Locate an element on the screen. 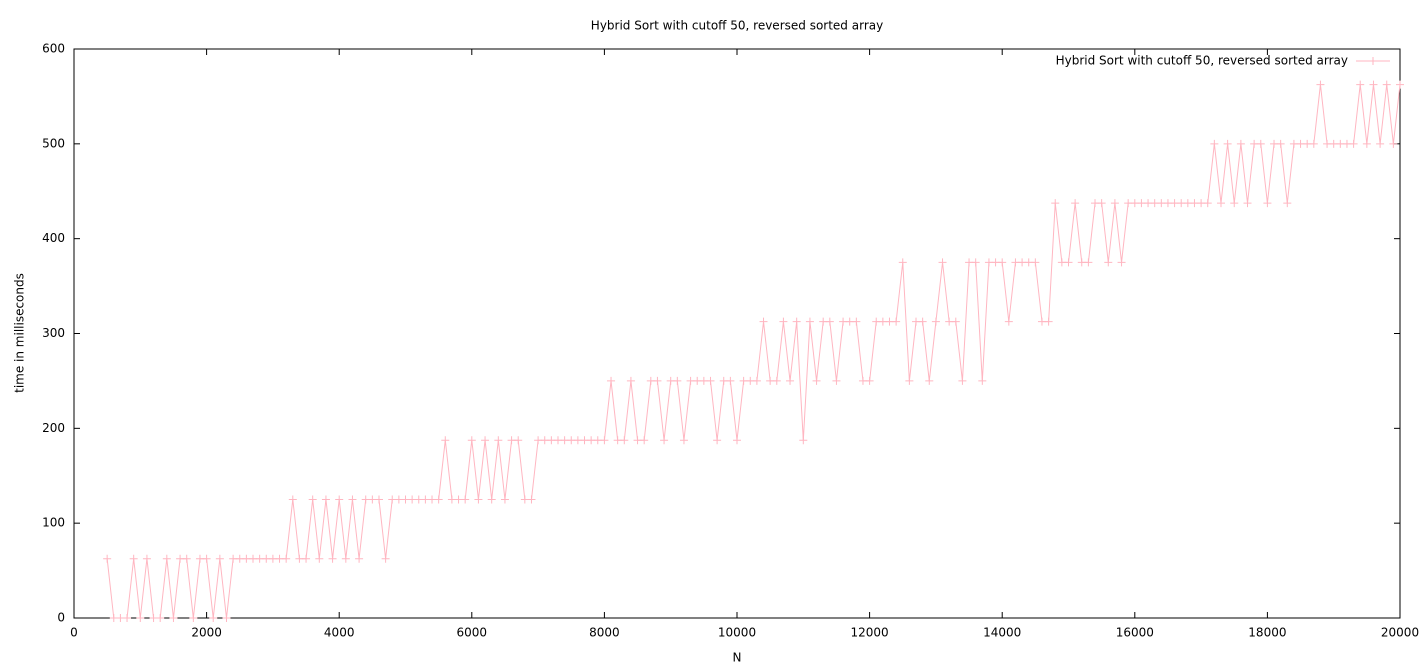 This screenshot has width=1424, height=669. y-tick-label: 600 is located at coordinates (53, 49).